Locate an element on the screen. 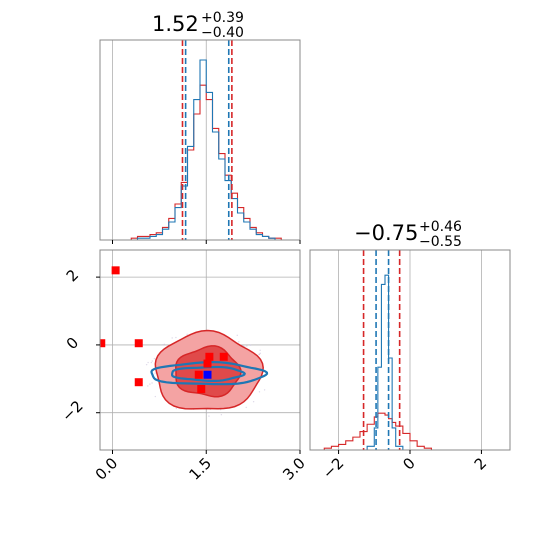 This screenshot has height=550, width=550. panel-bottom-right-plot is located at coordinates (378, 350).